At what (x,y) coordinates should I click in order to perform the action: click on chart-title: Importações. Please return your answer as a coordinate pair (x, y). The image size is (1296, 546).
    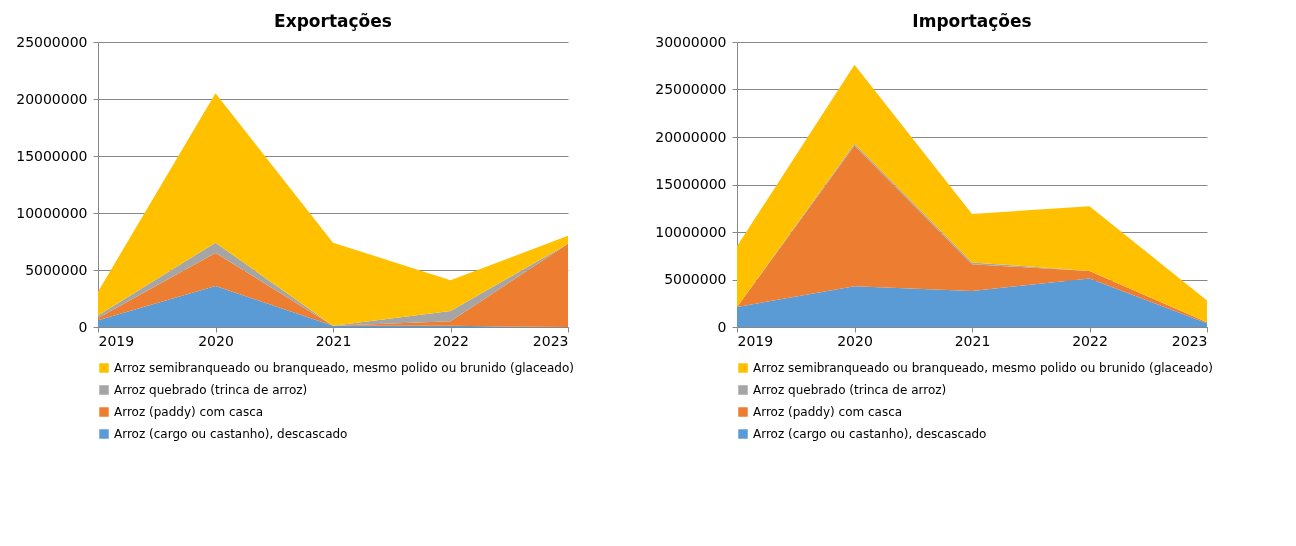
    Looking at the image, I should click on (972, 21).